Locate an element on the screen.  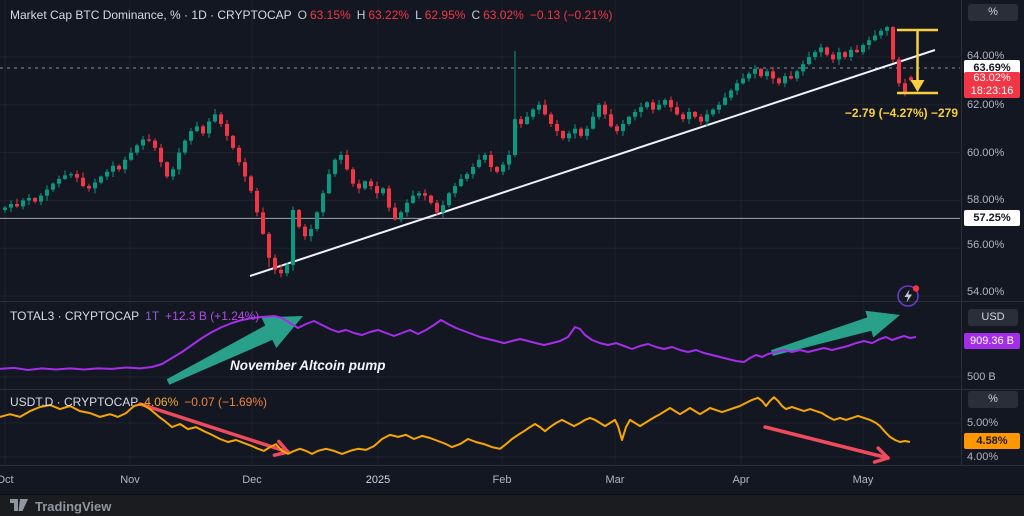
price-label-63.02: 63.02% 18:23:16 is located at coordinates (992, 85).